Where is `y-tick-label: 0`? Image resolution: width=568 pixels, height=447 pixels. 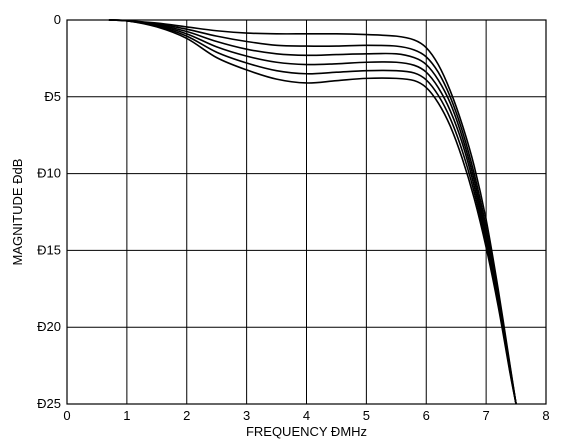 y-tick-label: 0 is located at coordinates (57, 19).